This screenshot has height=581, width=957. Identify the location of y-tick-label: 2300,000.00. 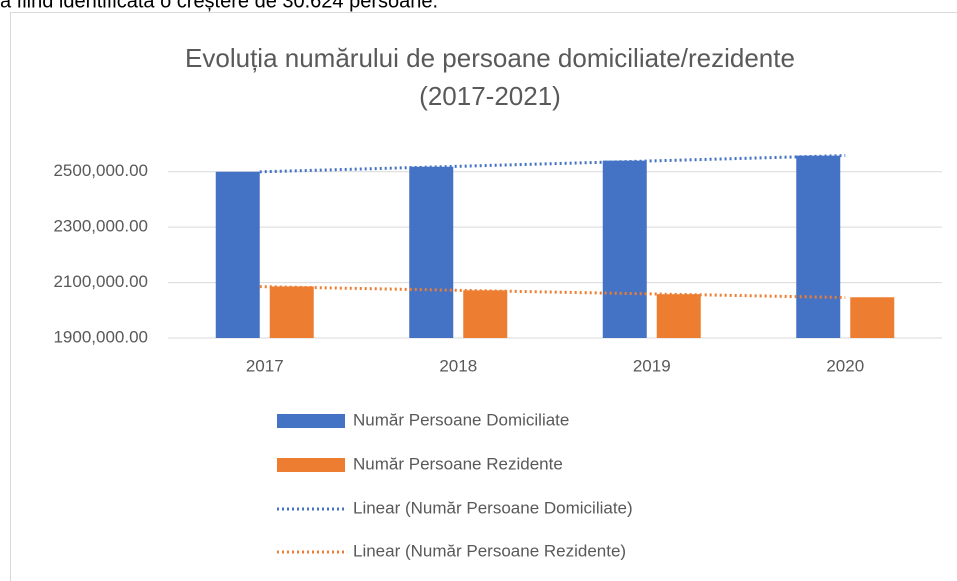
(100, 226).